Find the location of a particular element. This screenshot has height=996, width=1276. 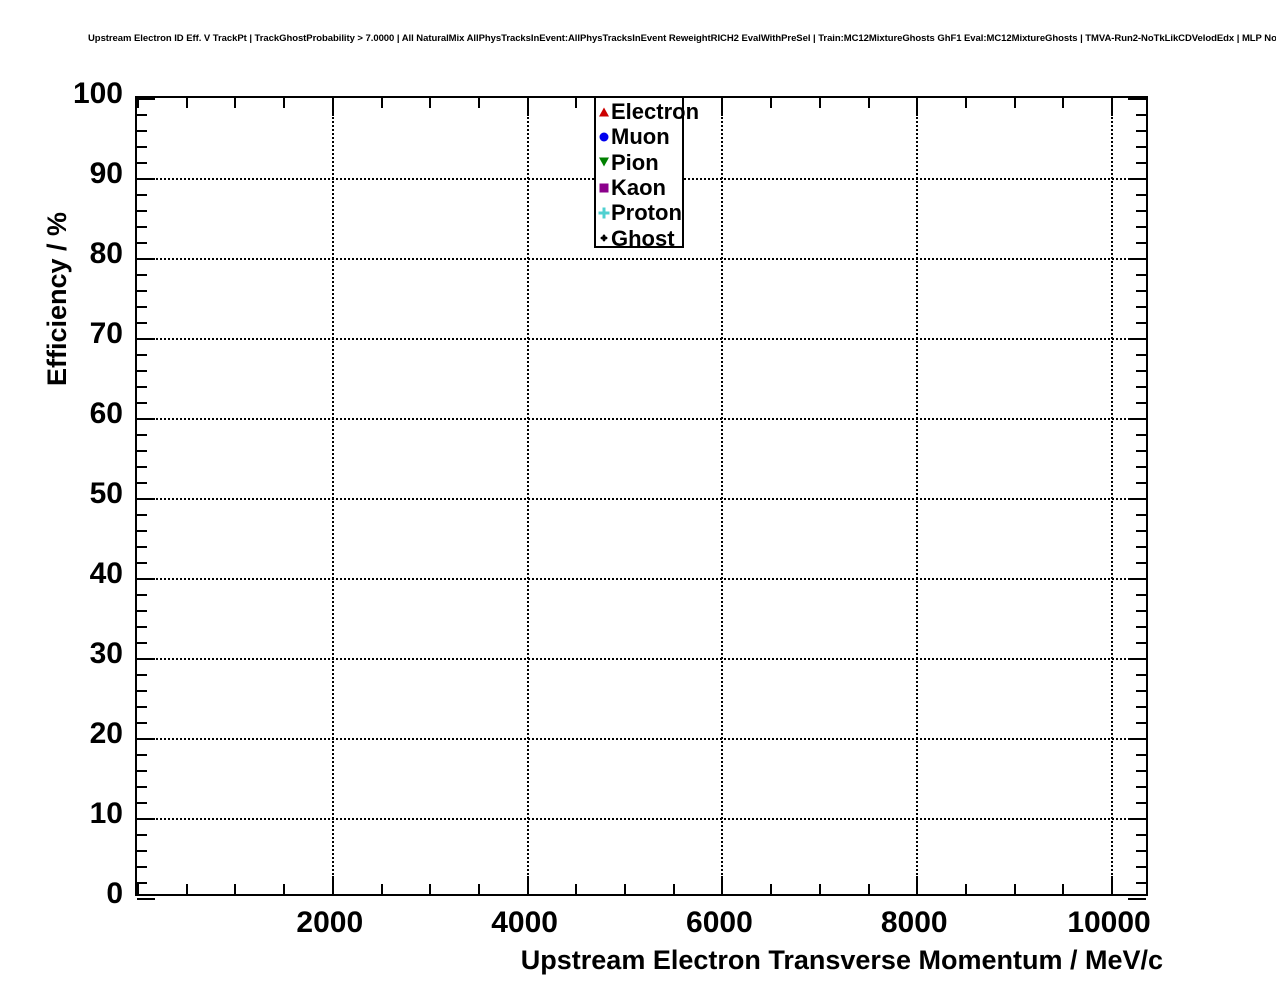

triangle-up-marker-icon is located at coordinates (604, 111).